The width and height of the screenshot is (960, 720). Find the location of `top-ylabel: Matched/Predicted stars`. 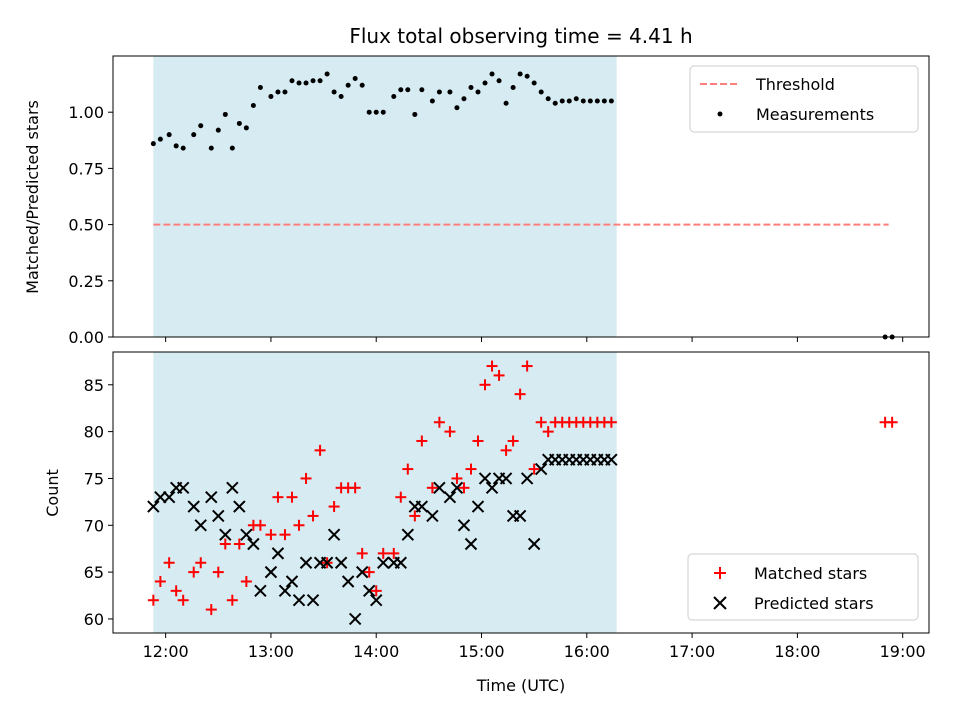

top-ylabel: Matched/Predicted stars is located at coordinates (32, 197).